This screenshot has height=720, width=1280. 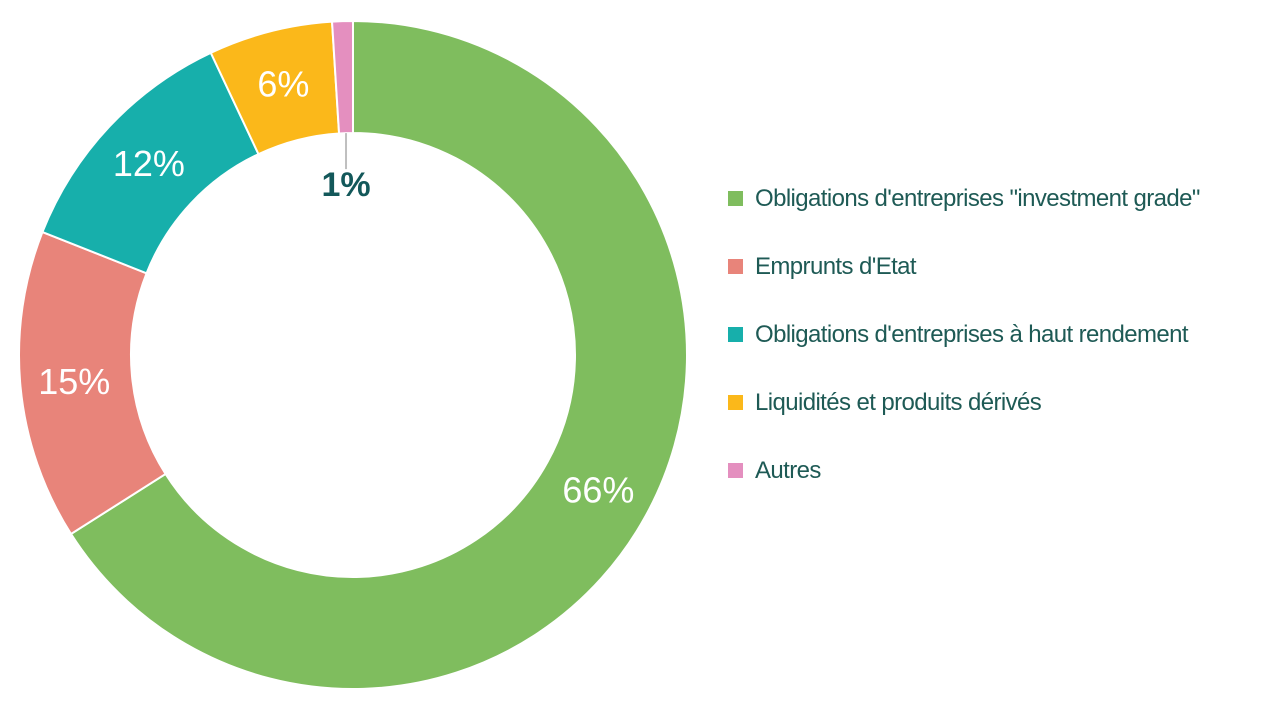 I want to click on donut-slice-autres, so click(x=342, y=77).